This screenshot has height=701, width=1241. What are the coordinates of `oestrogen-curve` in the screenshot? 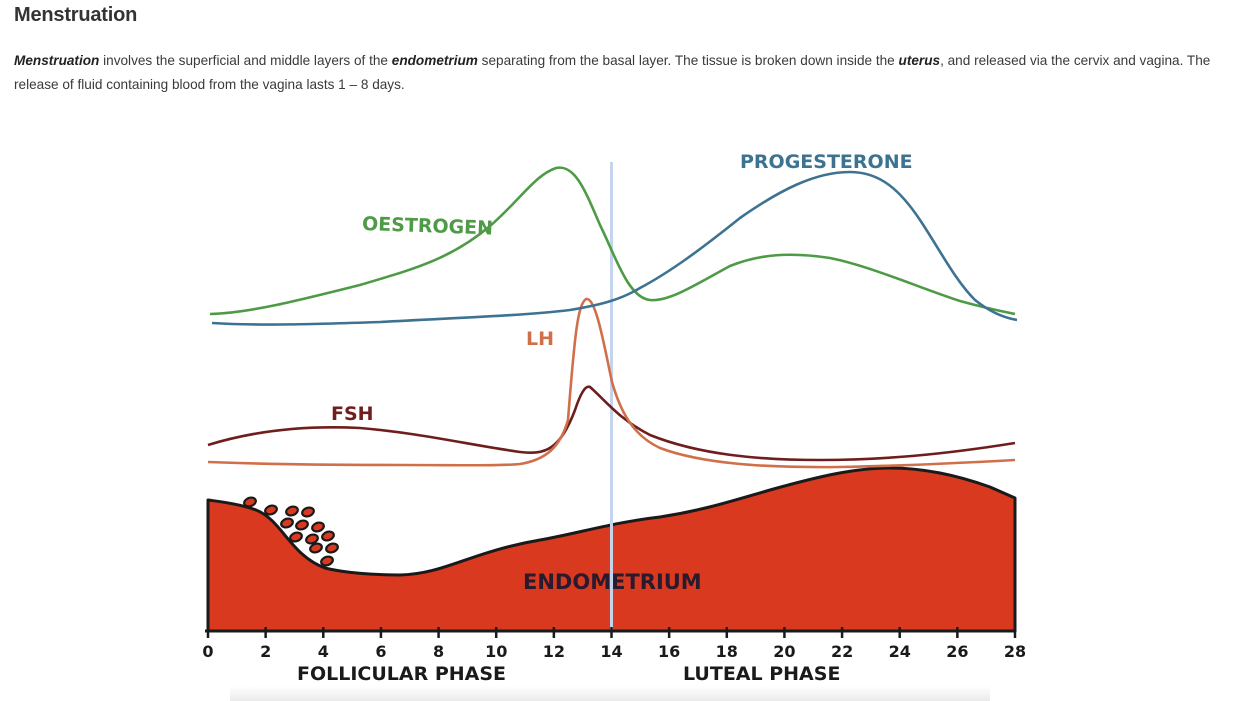 It's located at (612, 241).